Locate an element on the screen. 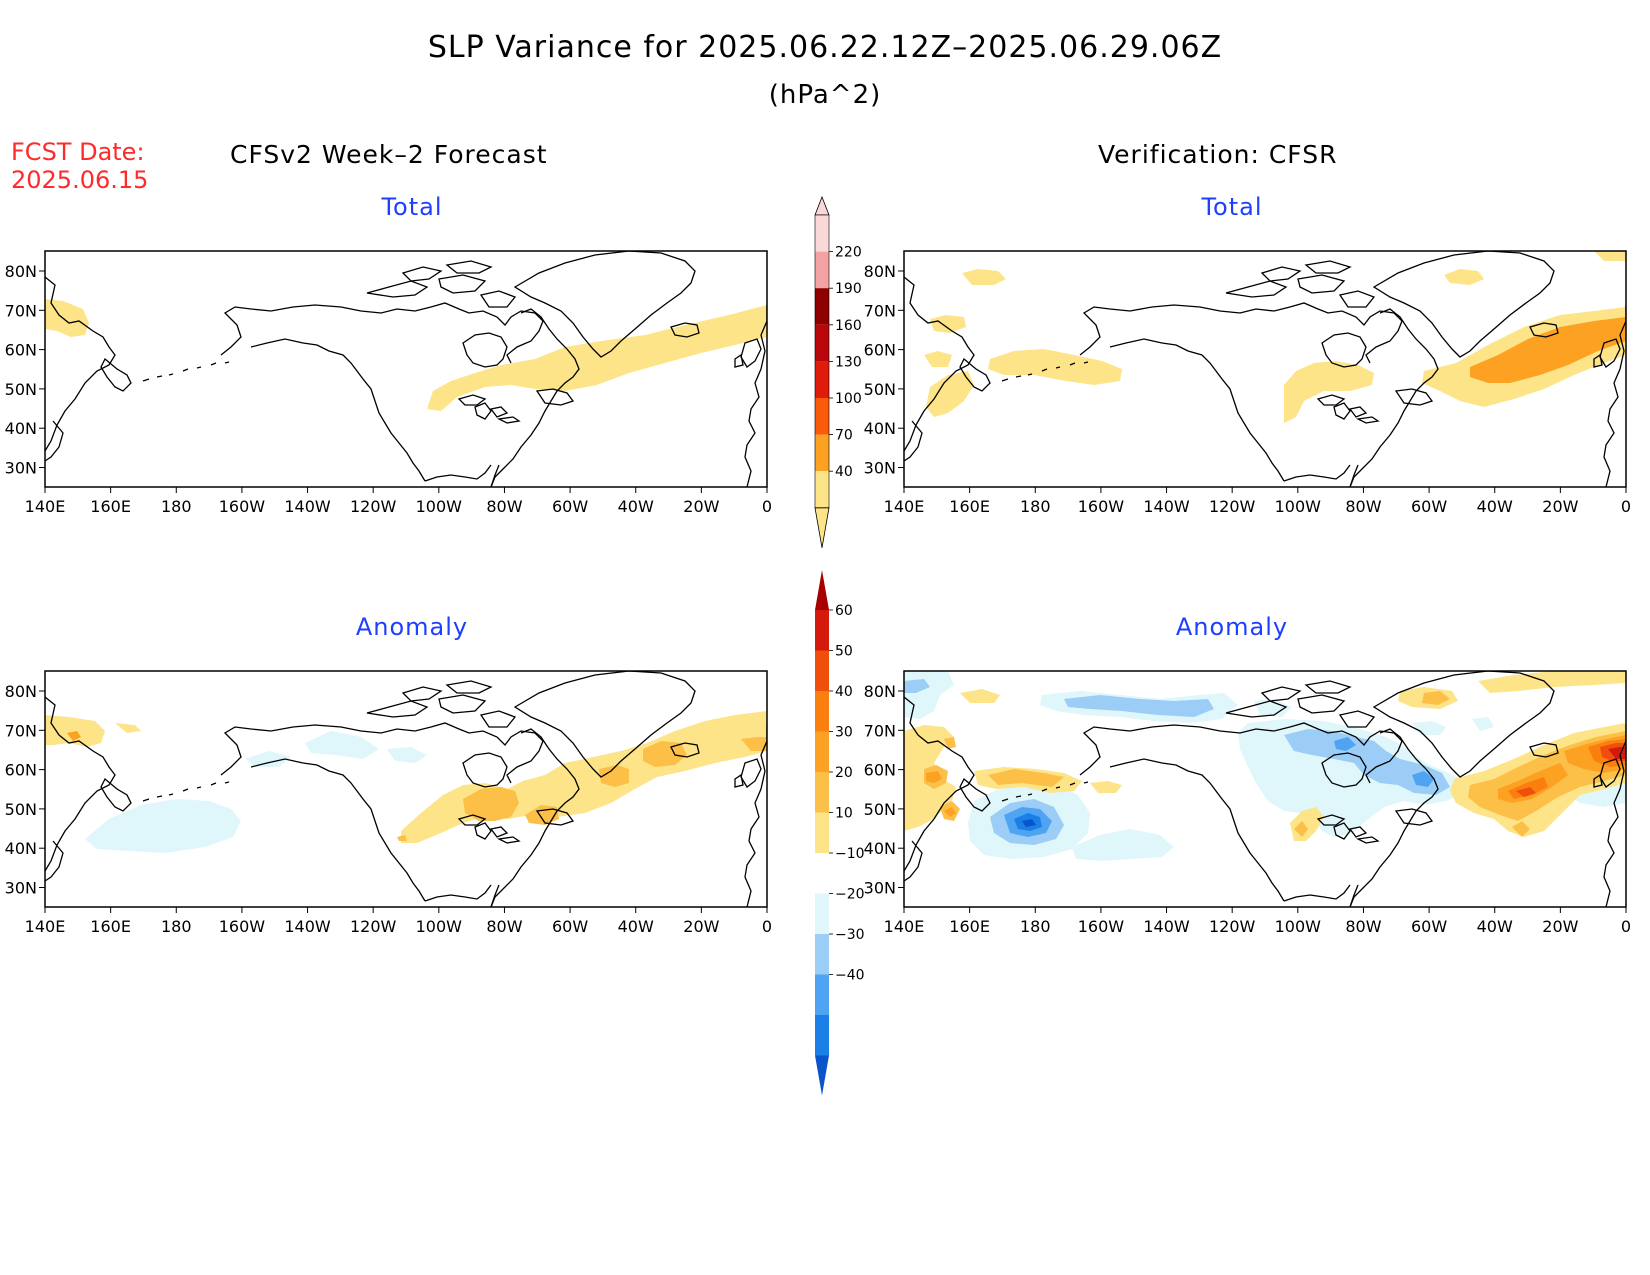 Image resolution: width=1650 pixels, height=1275 pixels. colorbar-anomaly-label: 10 is located at coordinates (844, 814).